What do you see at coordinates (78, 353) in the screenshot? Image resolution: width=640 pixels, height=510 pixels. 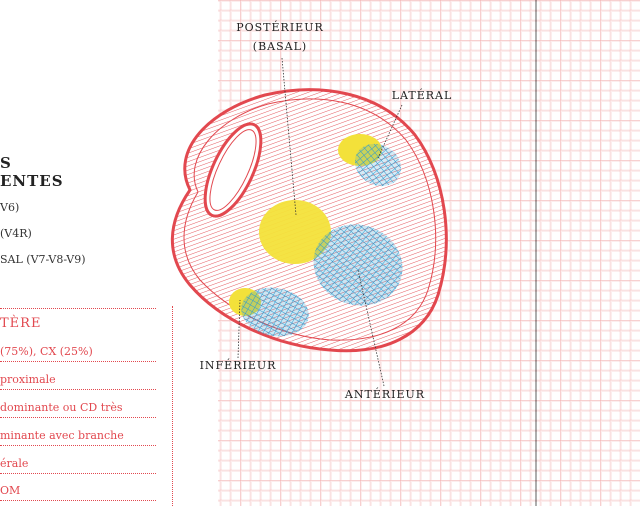 I see `artery-row: (75%), CX (25%)` at bounding box center [78, 353].